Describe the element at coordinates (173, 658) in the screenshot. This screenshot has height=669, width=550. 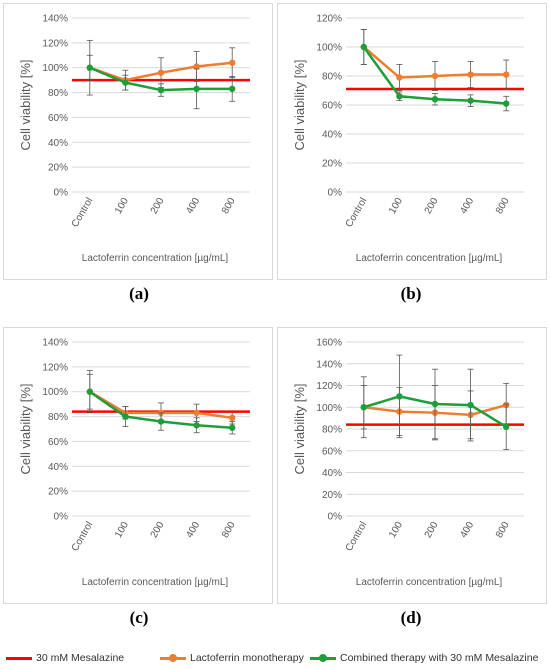
I see `legend-swatch-monotherapy` at that location.